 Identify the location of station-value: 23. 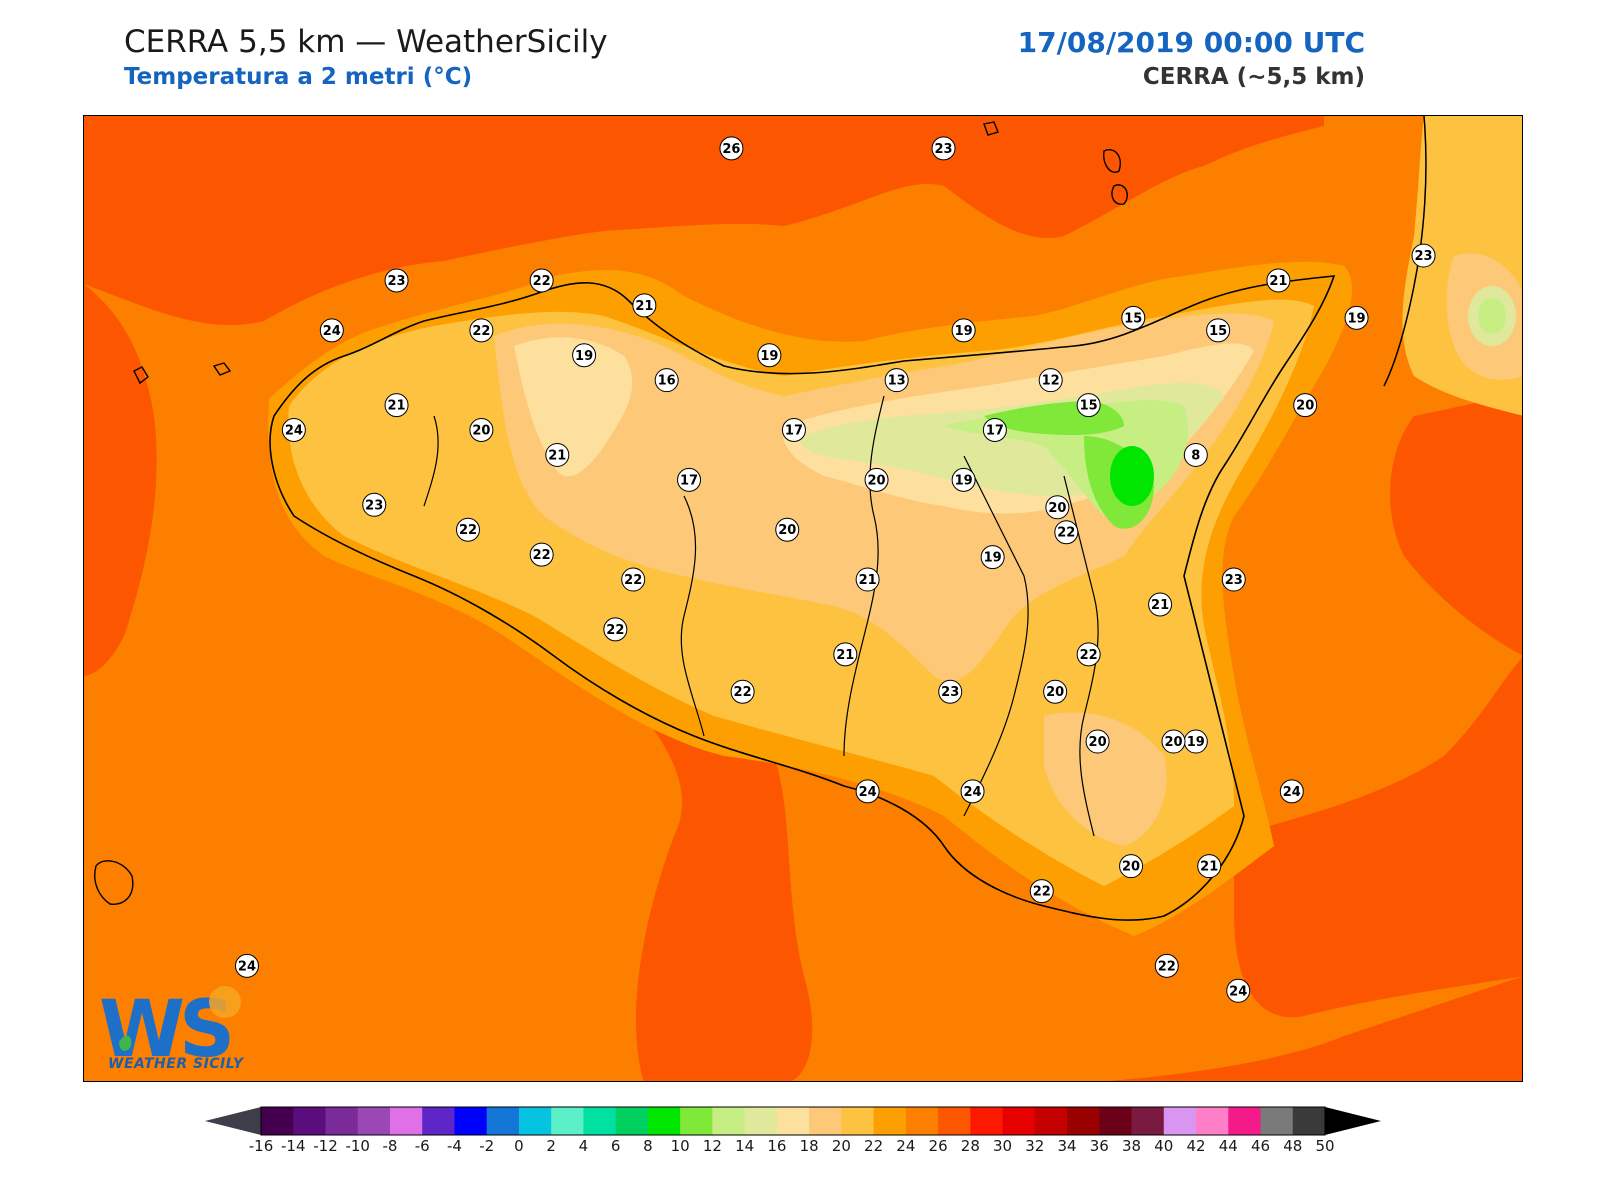
(1234, 580).